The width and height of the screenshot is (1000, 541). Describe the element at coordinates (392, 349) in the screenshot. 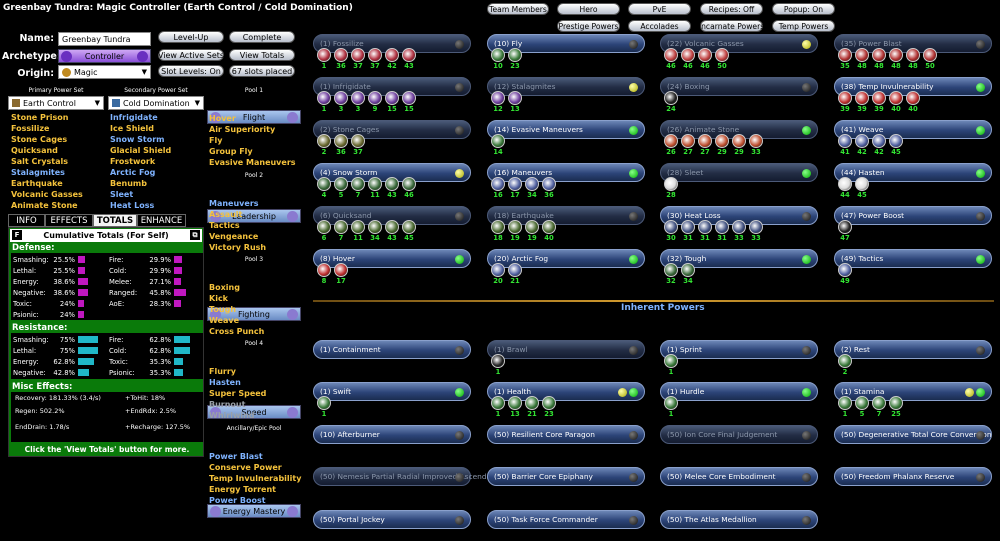

I see `power-slot: (1) Containment` at that location.